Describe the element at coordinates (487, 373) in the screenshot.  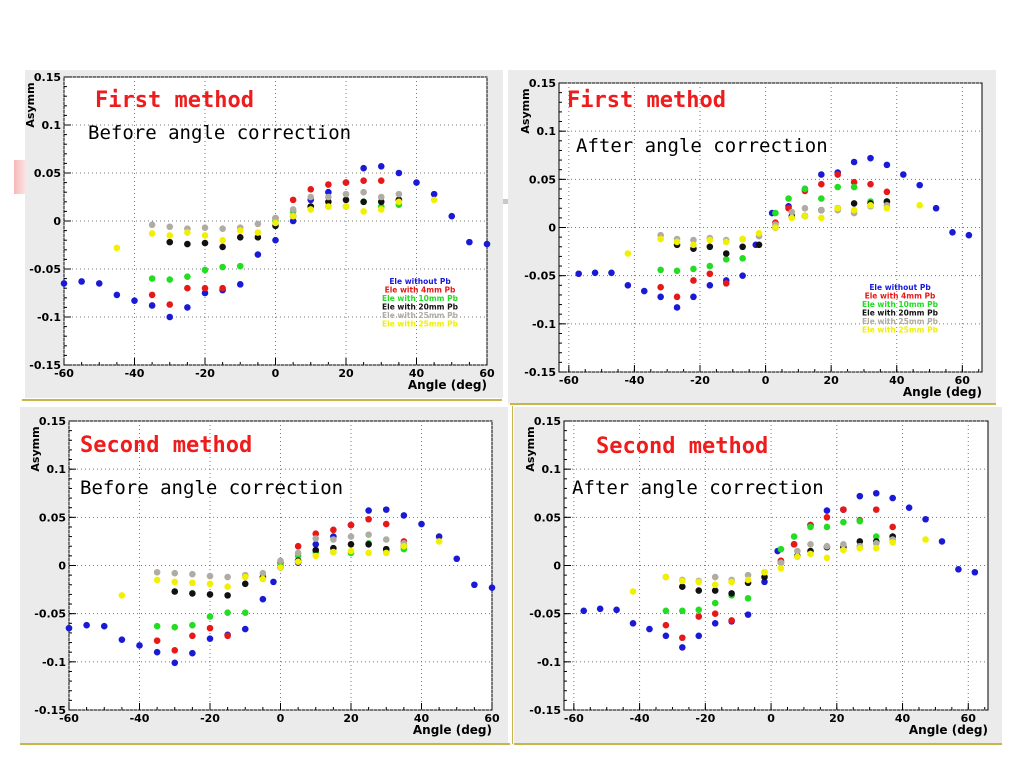
I see `x-tick-label: 60` at that location.